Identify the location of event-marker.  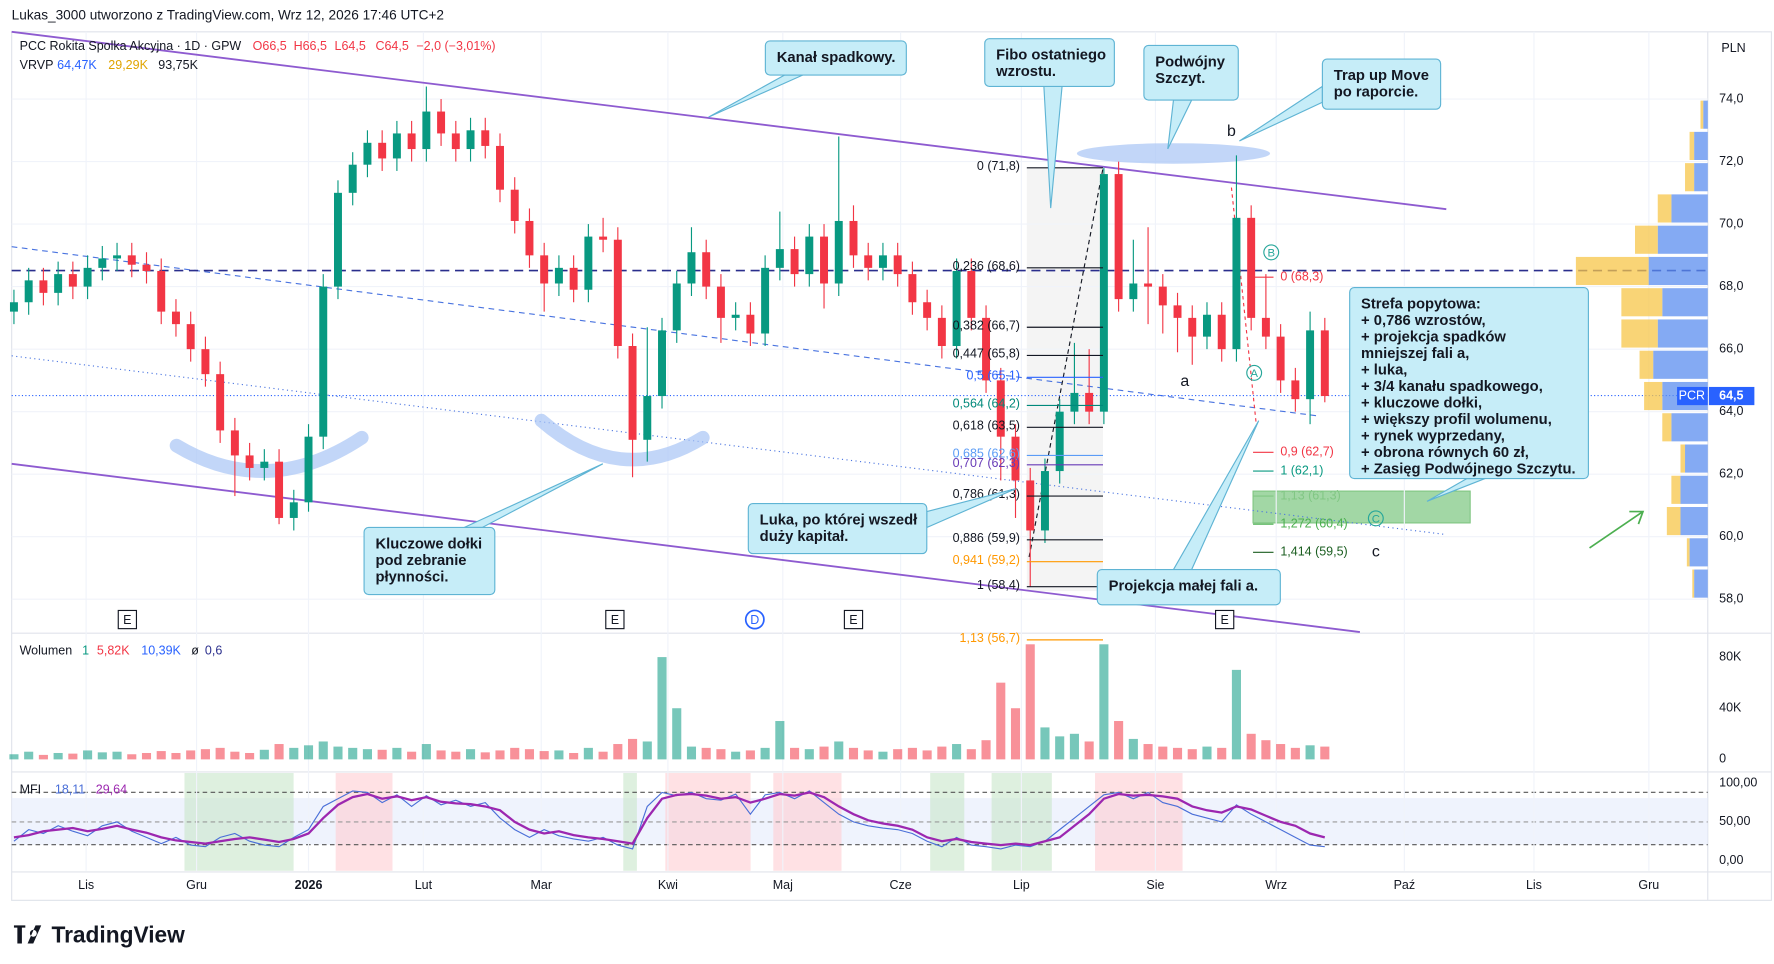
(615, 619).